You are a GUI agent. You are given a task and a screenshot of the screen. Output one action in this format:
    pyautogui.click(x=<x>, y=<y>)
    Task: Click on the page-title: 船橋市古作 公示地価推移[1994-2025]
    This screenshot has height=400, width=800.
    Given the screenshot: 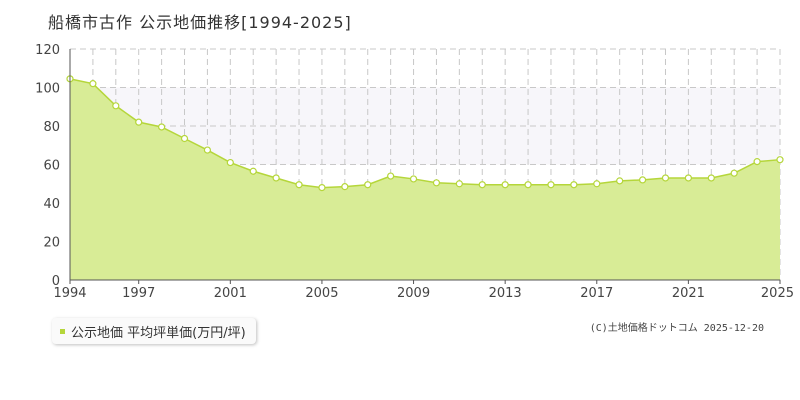 What is the action you would take?
    pyautogui.click(x=200, y=22)
    